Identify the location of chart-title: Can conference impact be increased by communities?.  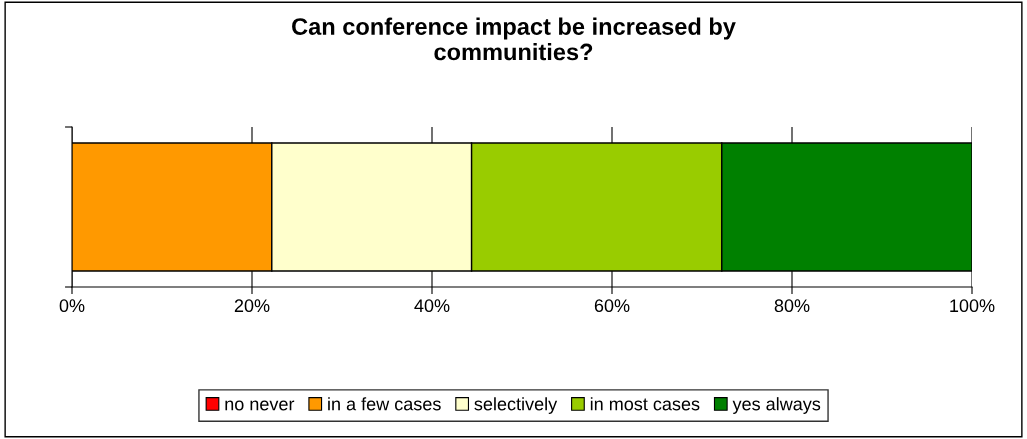
(514, 39).